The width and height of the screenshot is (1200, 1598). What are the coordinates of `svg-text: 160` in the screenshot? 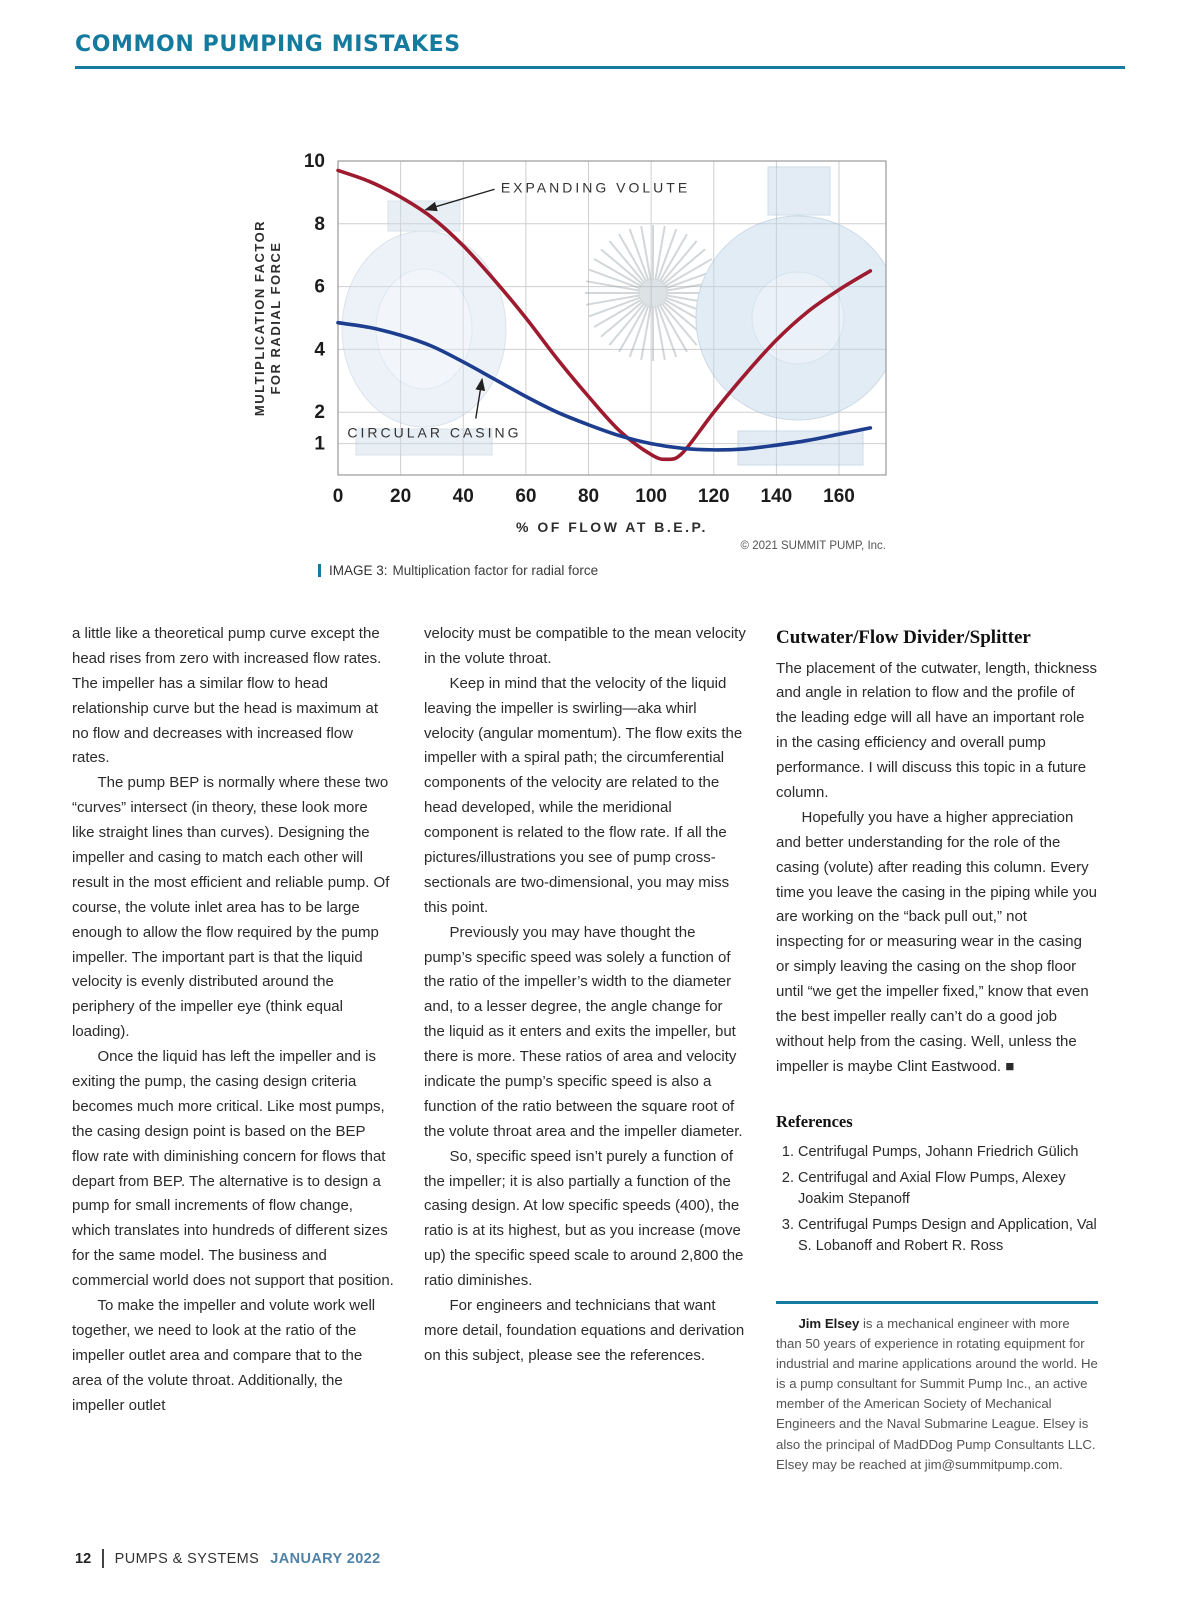 It's located at (839, 496).